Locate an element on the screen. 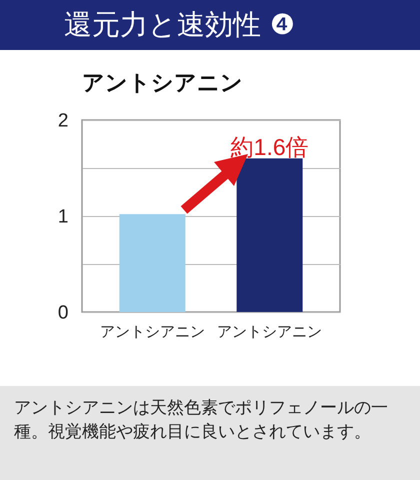  y-tick-label: 0 is located at coordinates (63, 313).